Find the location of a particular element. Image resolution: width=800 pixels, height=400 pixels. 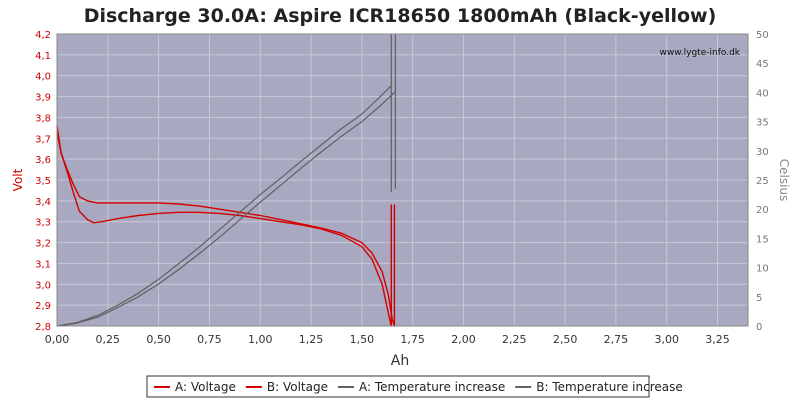

x-tick-label: 0,75 is located at coordinates (209, 339).